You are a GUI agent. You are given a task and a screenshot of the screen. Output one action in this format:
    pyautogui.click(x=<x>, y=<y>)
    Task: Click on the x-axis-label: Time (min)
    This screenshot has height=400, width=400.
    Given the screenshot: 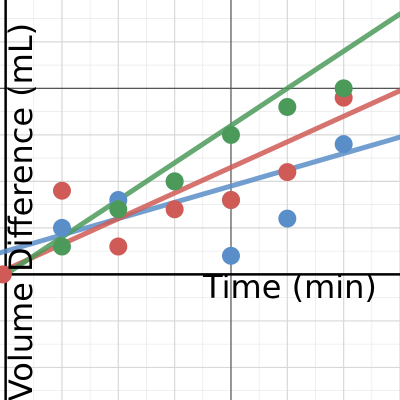 What is the action you would take?
    pyautogui.click(x=289, y=287)
    